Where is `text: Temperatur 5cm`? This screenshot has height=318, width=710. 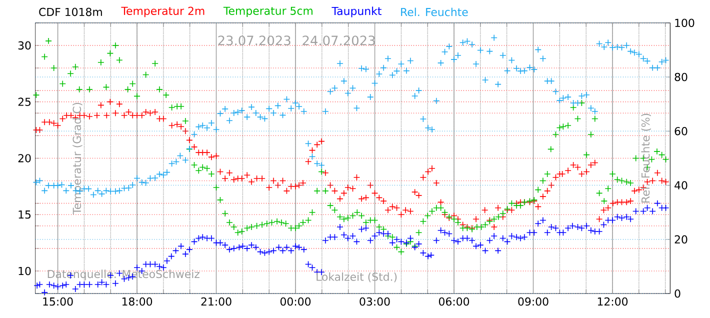
text: Temperatur 5cm is located at coordinates (267, 11).